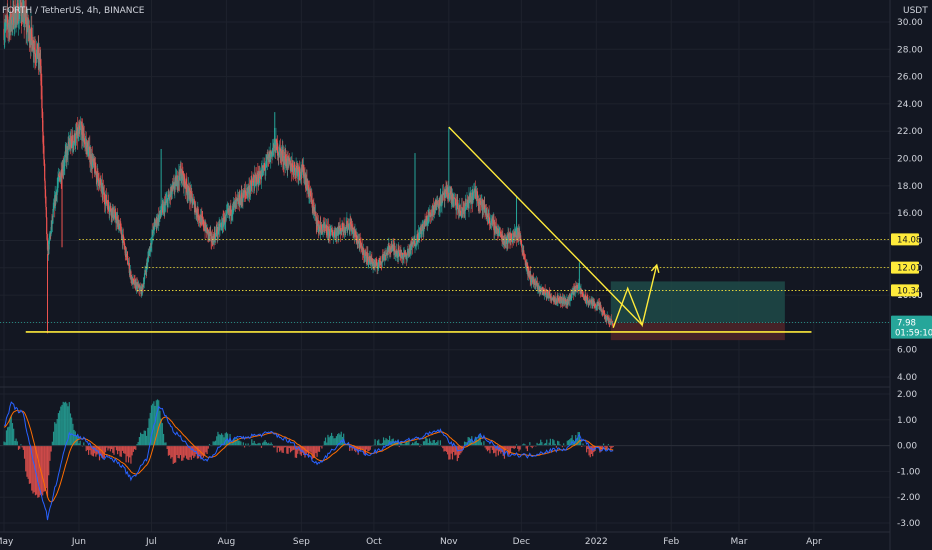  Describe the element at coordinates (911, 327) in the screenshot. I see `last-price-tag` at that location.